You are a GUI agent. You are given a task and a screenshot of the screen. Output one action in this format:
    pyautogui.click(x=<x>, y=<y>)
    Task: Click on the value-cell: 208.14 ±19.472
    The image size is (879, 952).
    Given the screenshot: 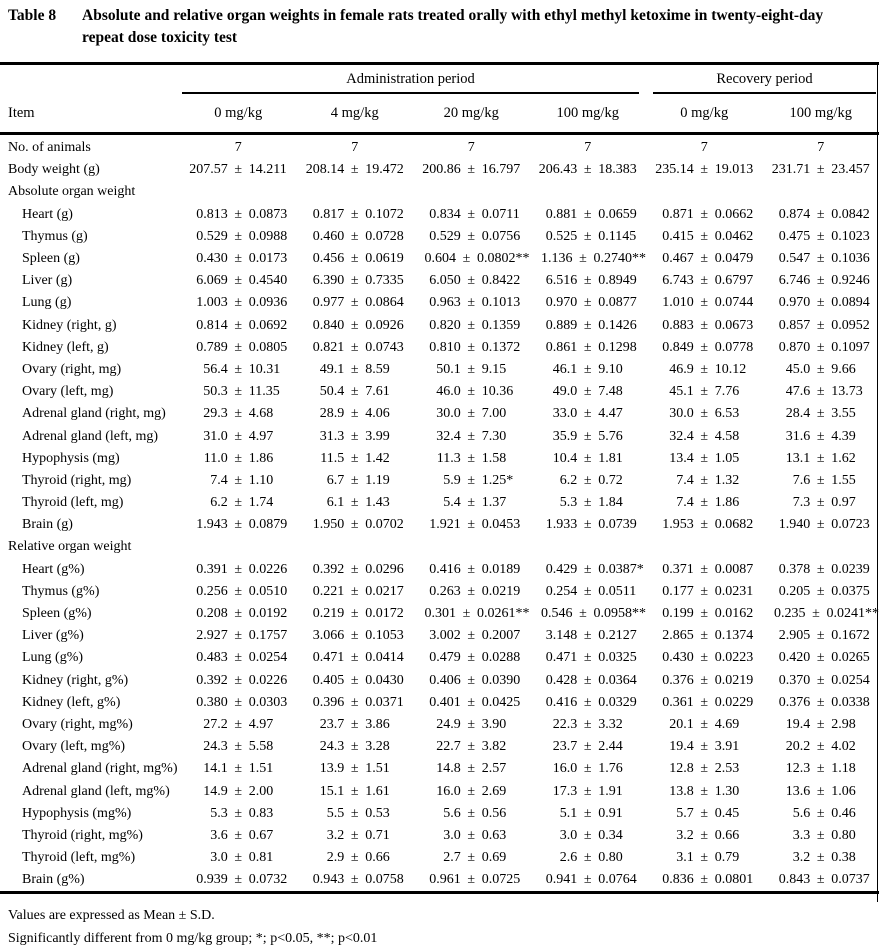 What is the action you would take?
    pyautogui.click(x=355, y=170)
    